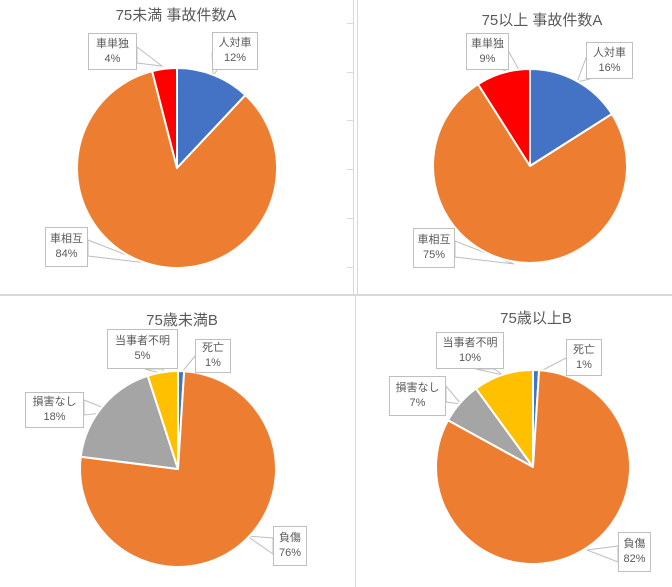 The height and width of the screenshot is (587, 672). I want to click on callout-person-vs-vehicle: 人対車 16%, so click(609, 60).